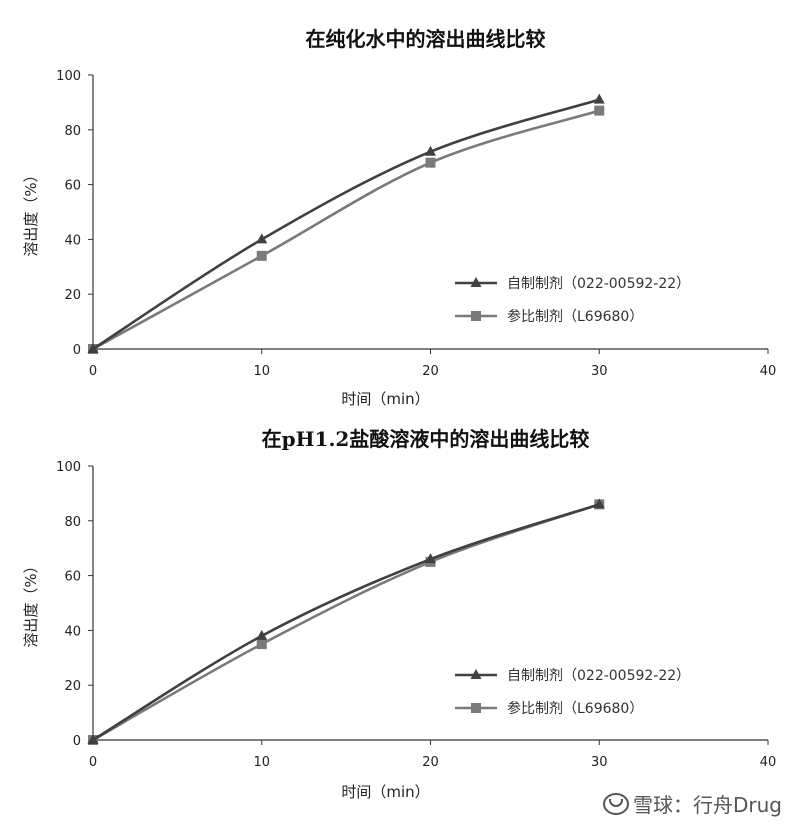 The width and height of the screenshot is (800, 824). What do you see at coordinates (707, 805) in the screenshot?
I see `watermark-text: 雪球：行舟Drug` at bounding box center [707, 805].